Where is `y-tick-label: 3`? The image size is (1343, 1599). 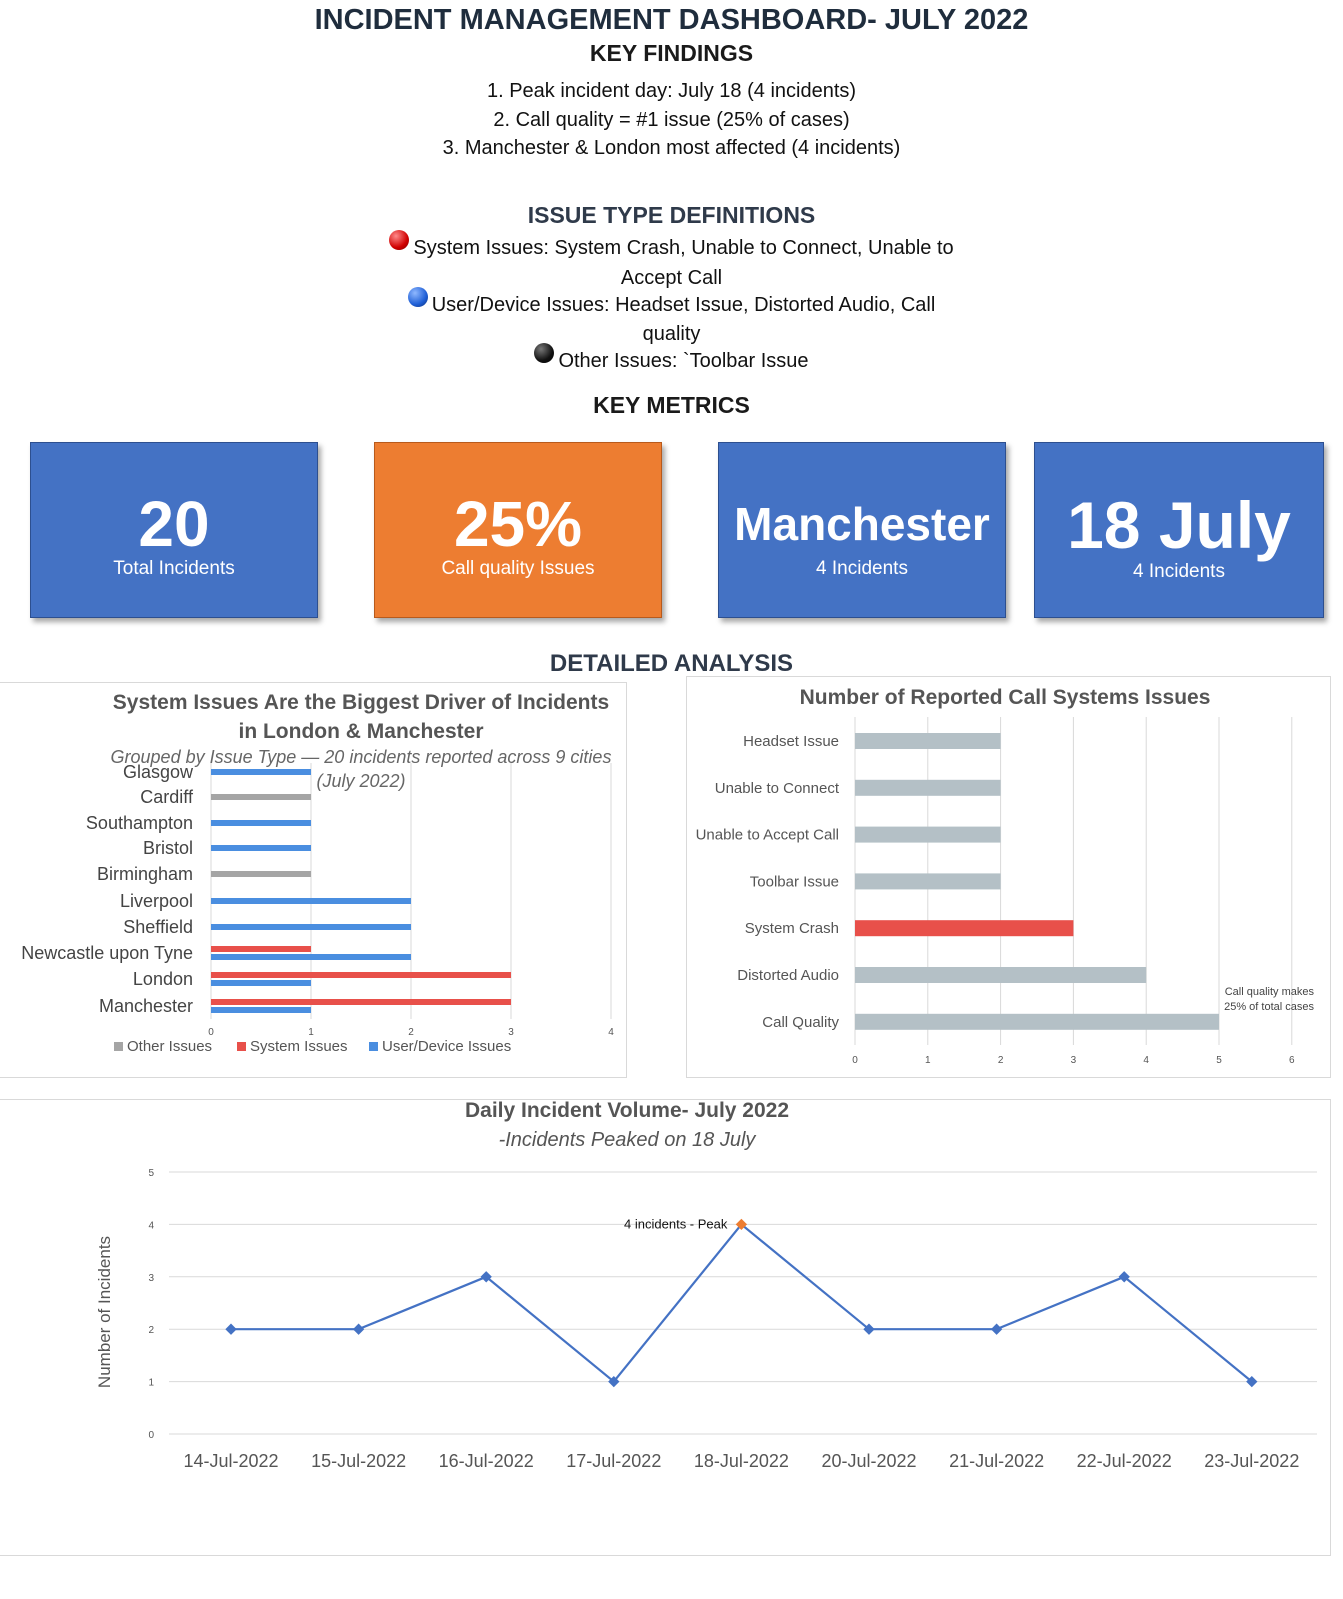 y-tick-label: 3 is located at coordinates (151, 1278).